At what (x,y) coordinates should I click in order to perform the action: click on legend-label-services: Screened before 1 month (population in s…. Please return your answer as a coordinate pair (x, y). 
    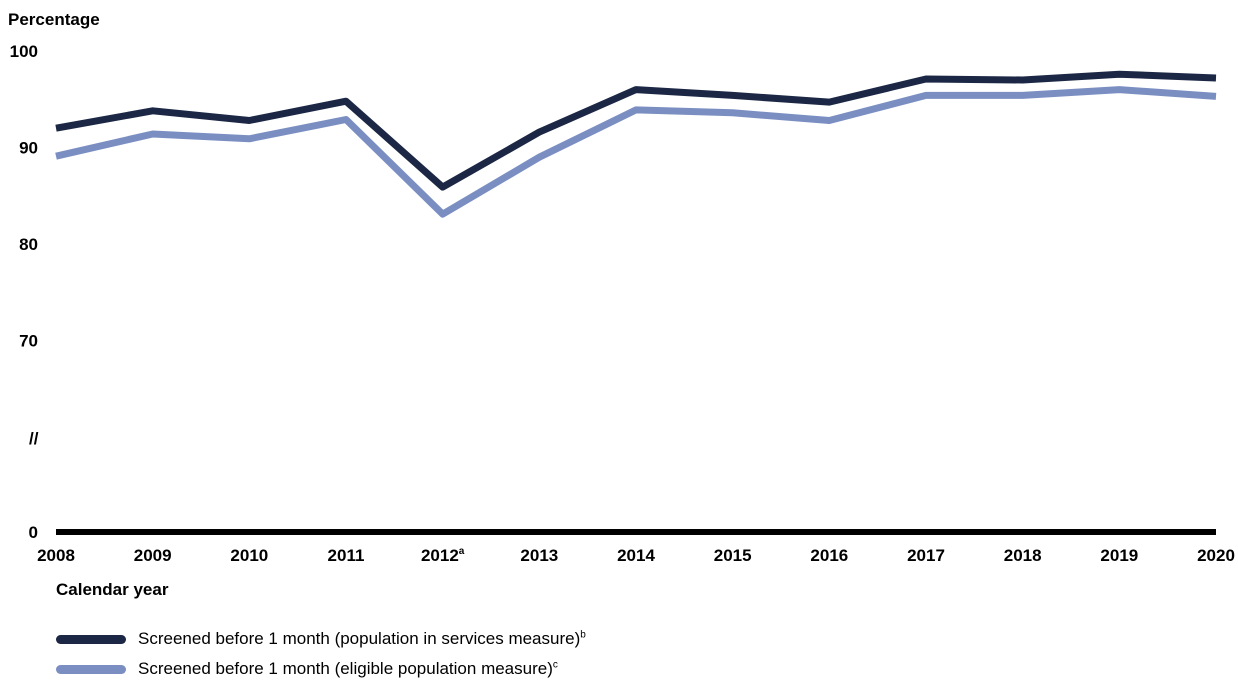
    Looking at the image, I should click on (362, 639).